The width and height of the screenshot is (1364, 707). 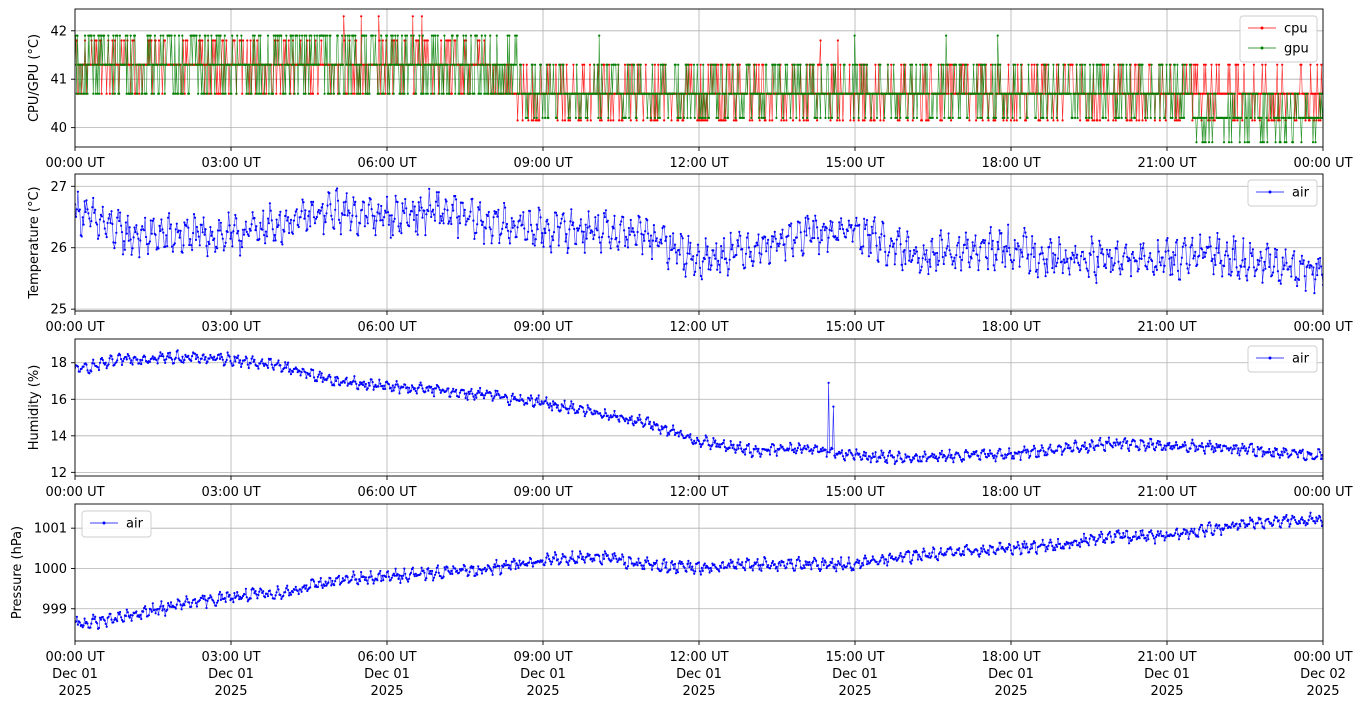 What do you see at coordinates (58, 248) in the screenshot?
I see `y-tick-label: 26` at bounding box center [58, 248].